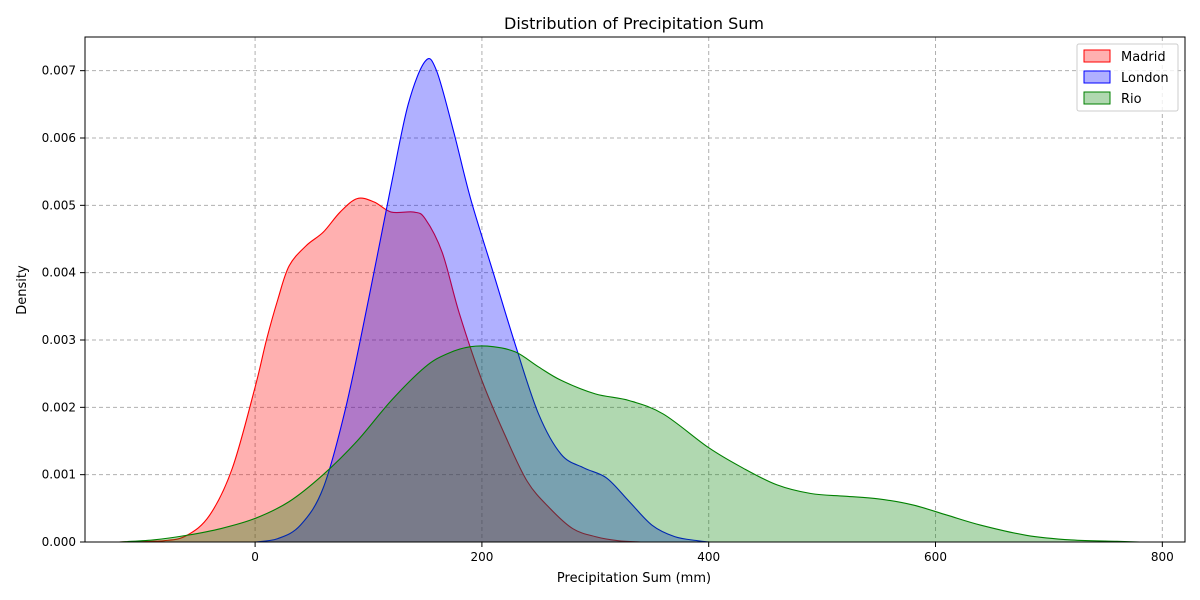 Image resolution: width=1200 pixels, height=600 pixels. Describe the element at coordinates (255, 557) in the screenshot. I see `x-tick-label: 0` at that location.